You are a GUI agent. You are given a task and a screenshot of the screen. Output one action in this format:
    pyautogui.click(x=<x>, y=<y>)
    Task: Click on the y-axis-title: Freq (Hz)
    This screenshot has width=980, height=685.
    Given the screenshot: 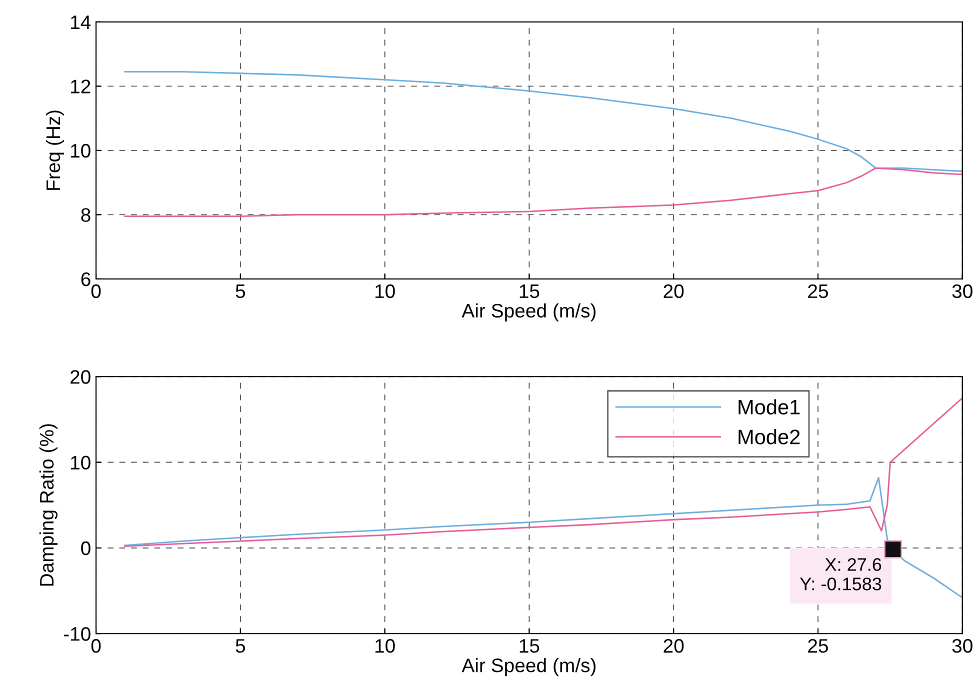 What is the action you would take?
    pyautogui.click(x=55, y=150)
    